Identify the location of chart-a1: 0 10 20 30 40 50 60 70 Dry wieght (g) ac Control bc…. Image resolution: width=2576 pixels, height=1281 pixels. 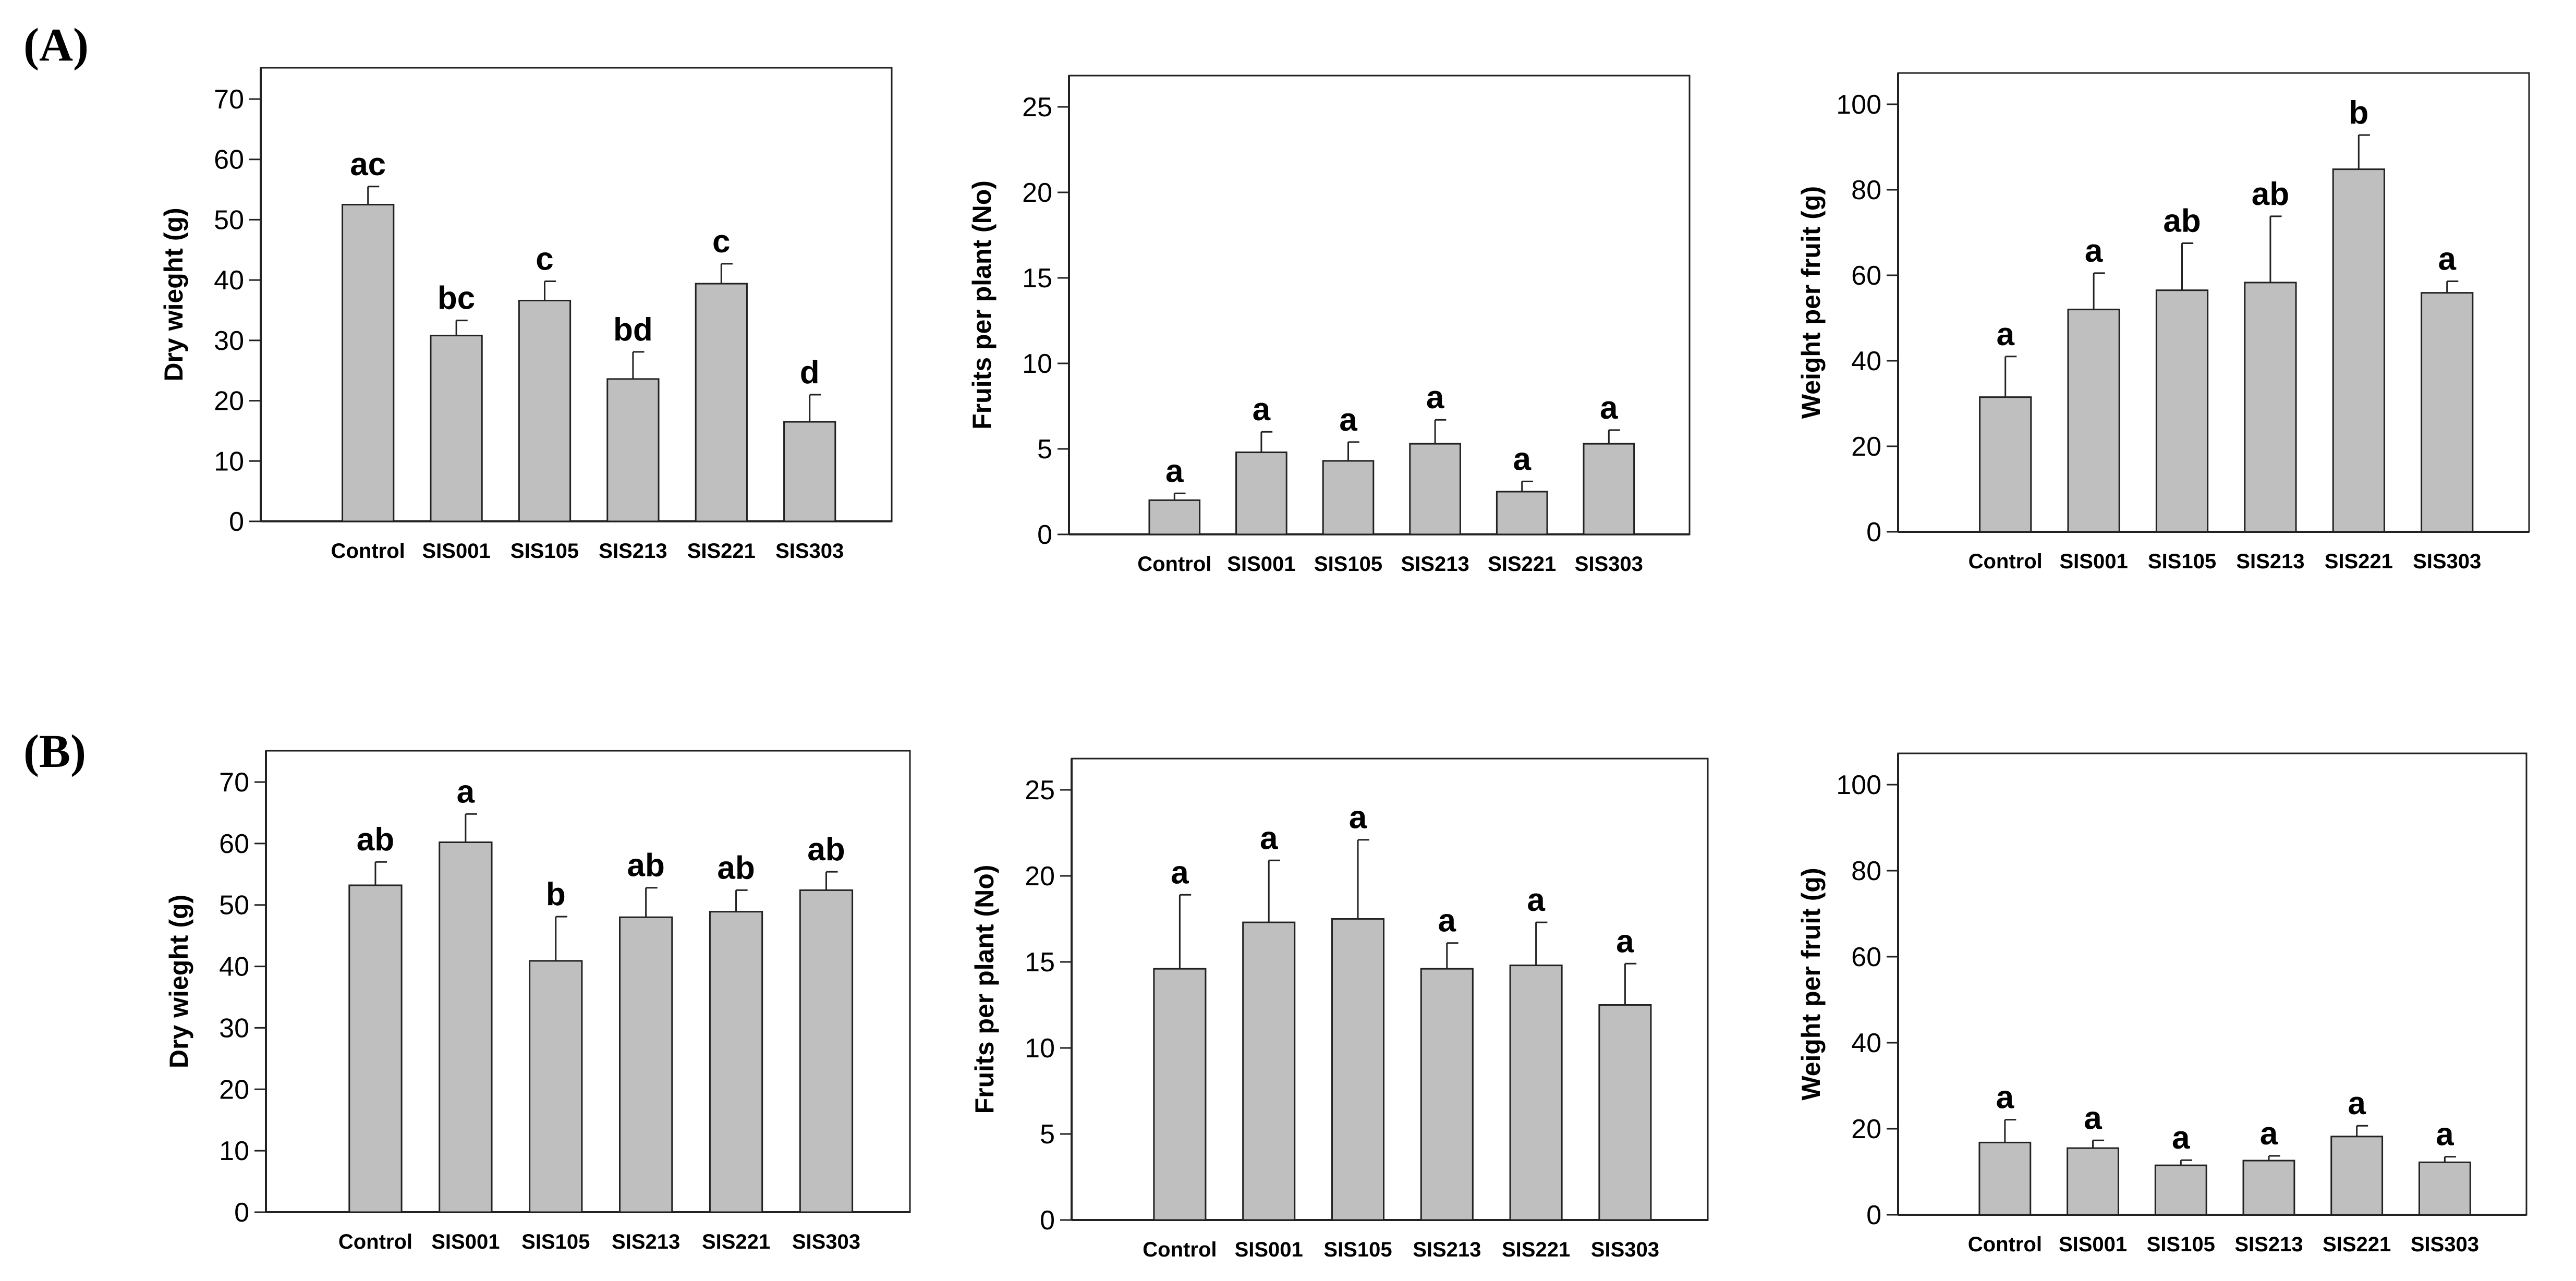
(526, 315).